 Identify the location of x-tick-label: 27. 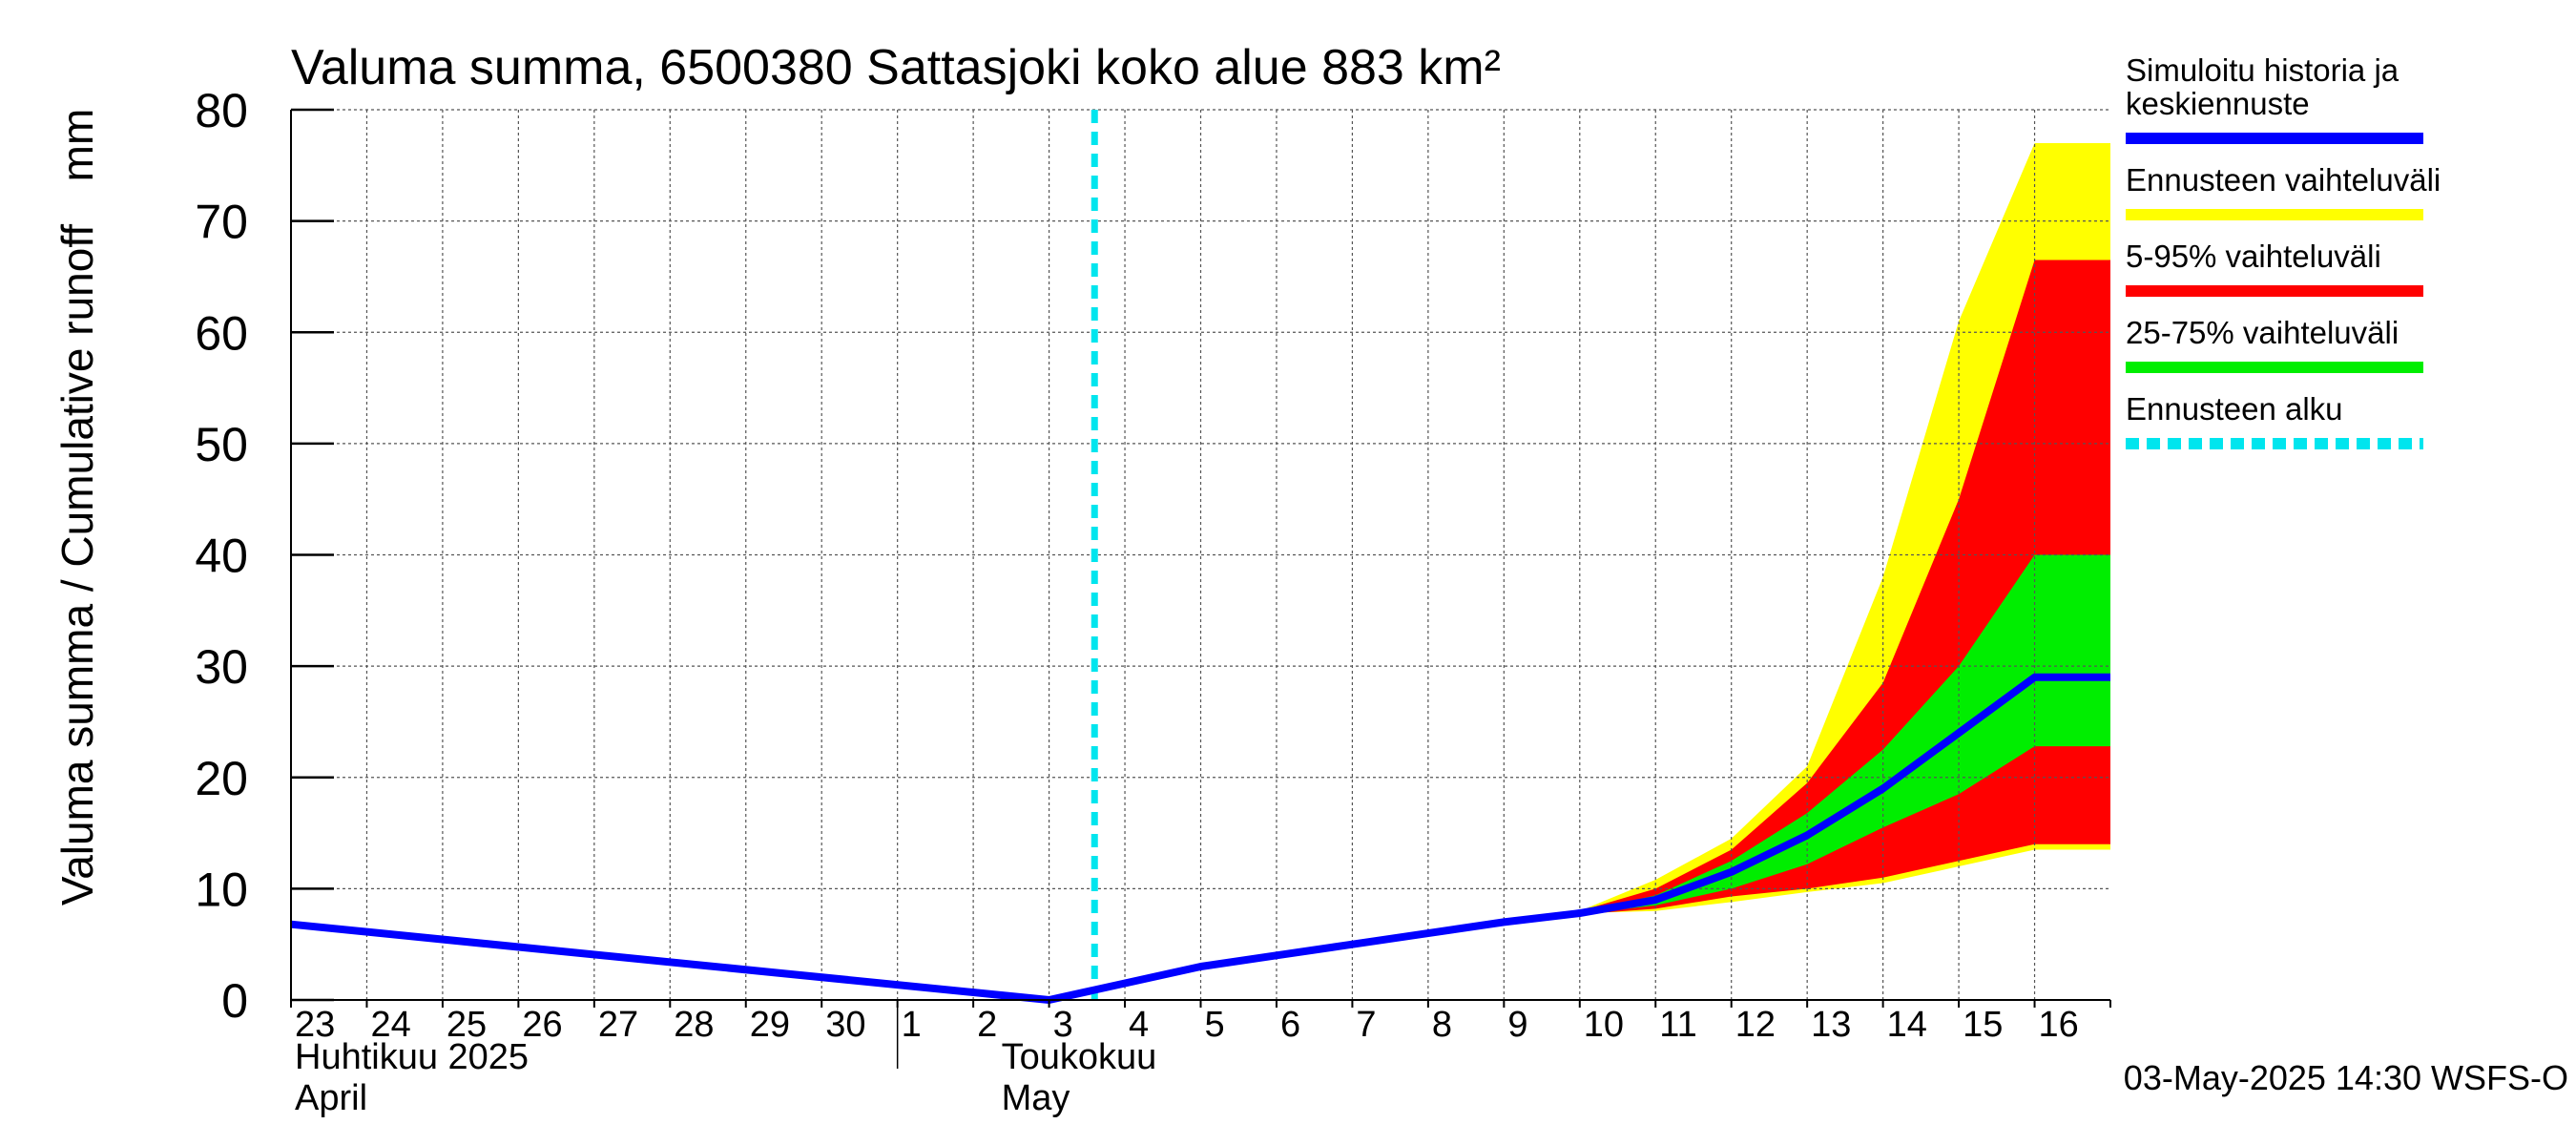
(618, 1025).